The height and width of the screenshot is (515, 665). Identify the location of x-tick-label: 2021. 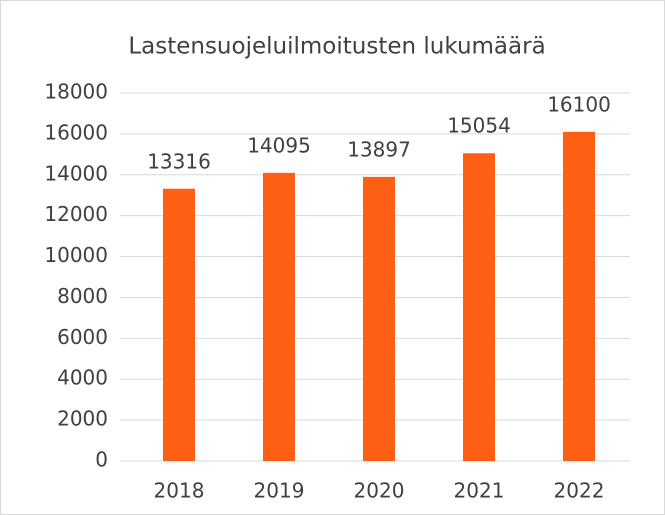
(479, 491).